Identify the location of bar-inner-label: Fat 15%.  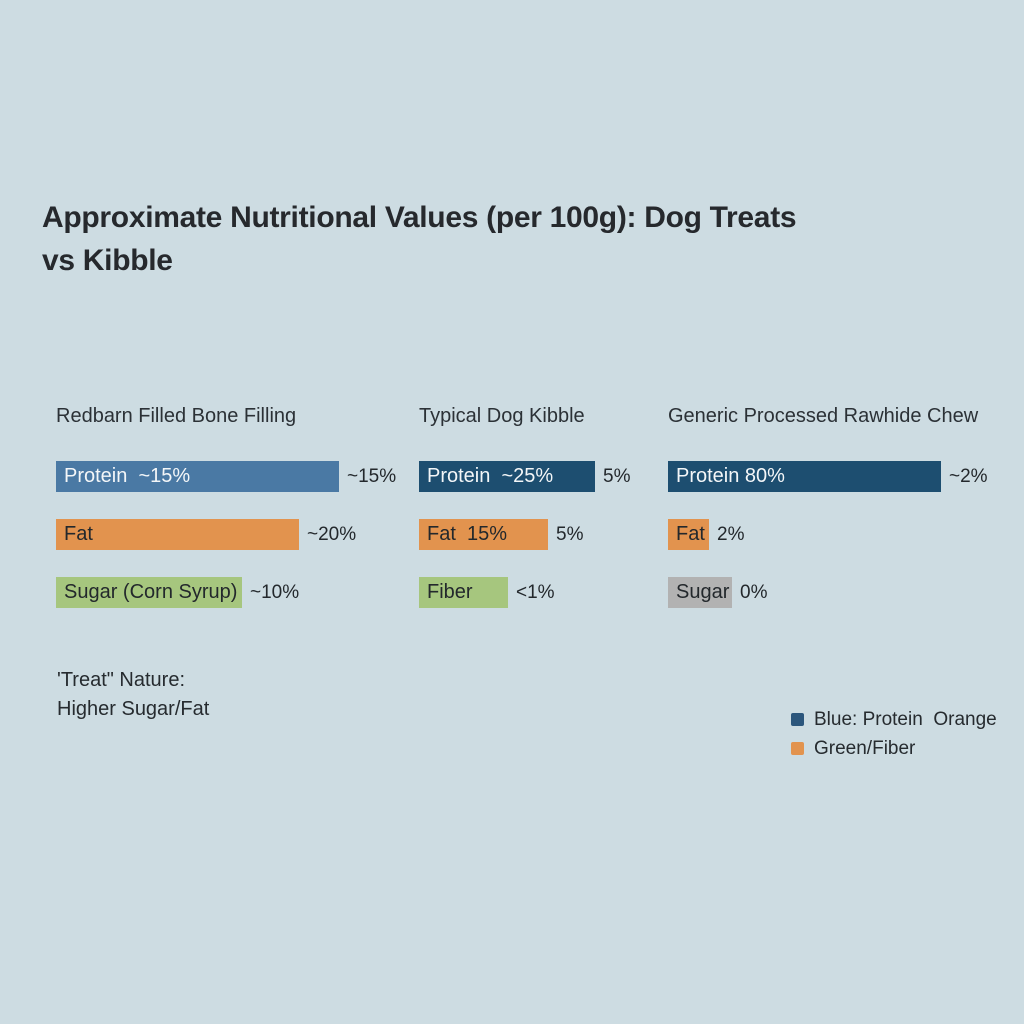
(467, 534).